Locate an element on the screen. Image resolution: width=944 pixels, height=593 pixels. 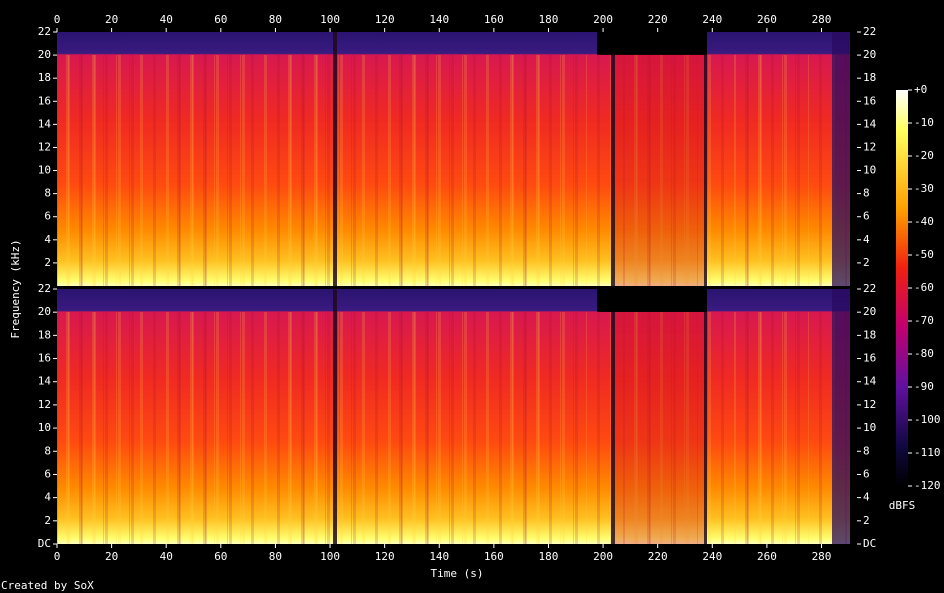
colorbar-tick-label: -50 is located at coordinates (924, 254).